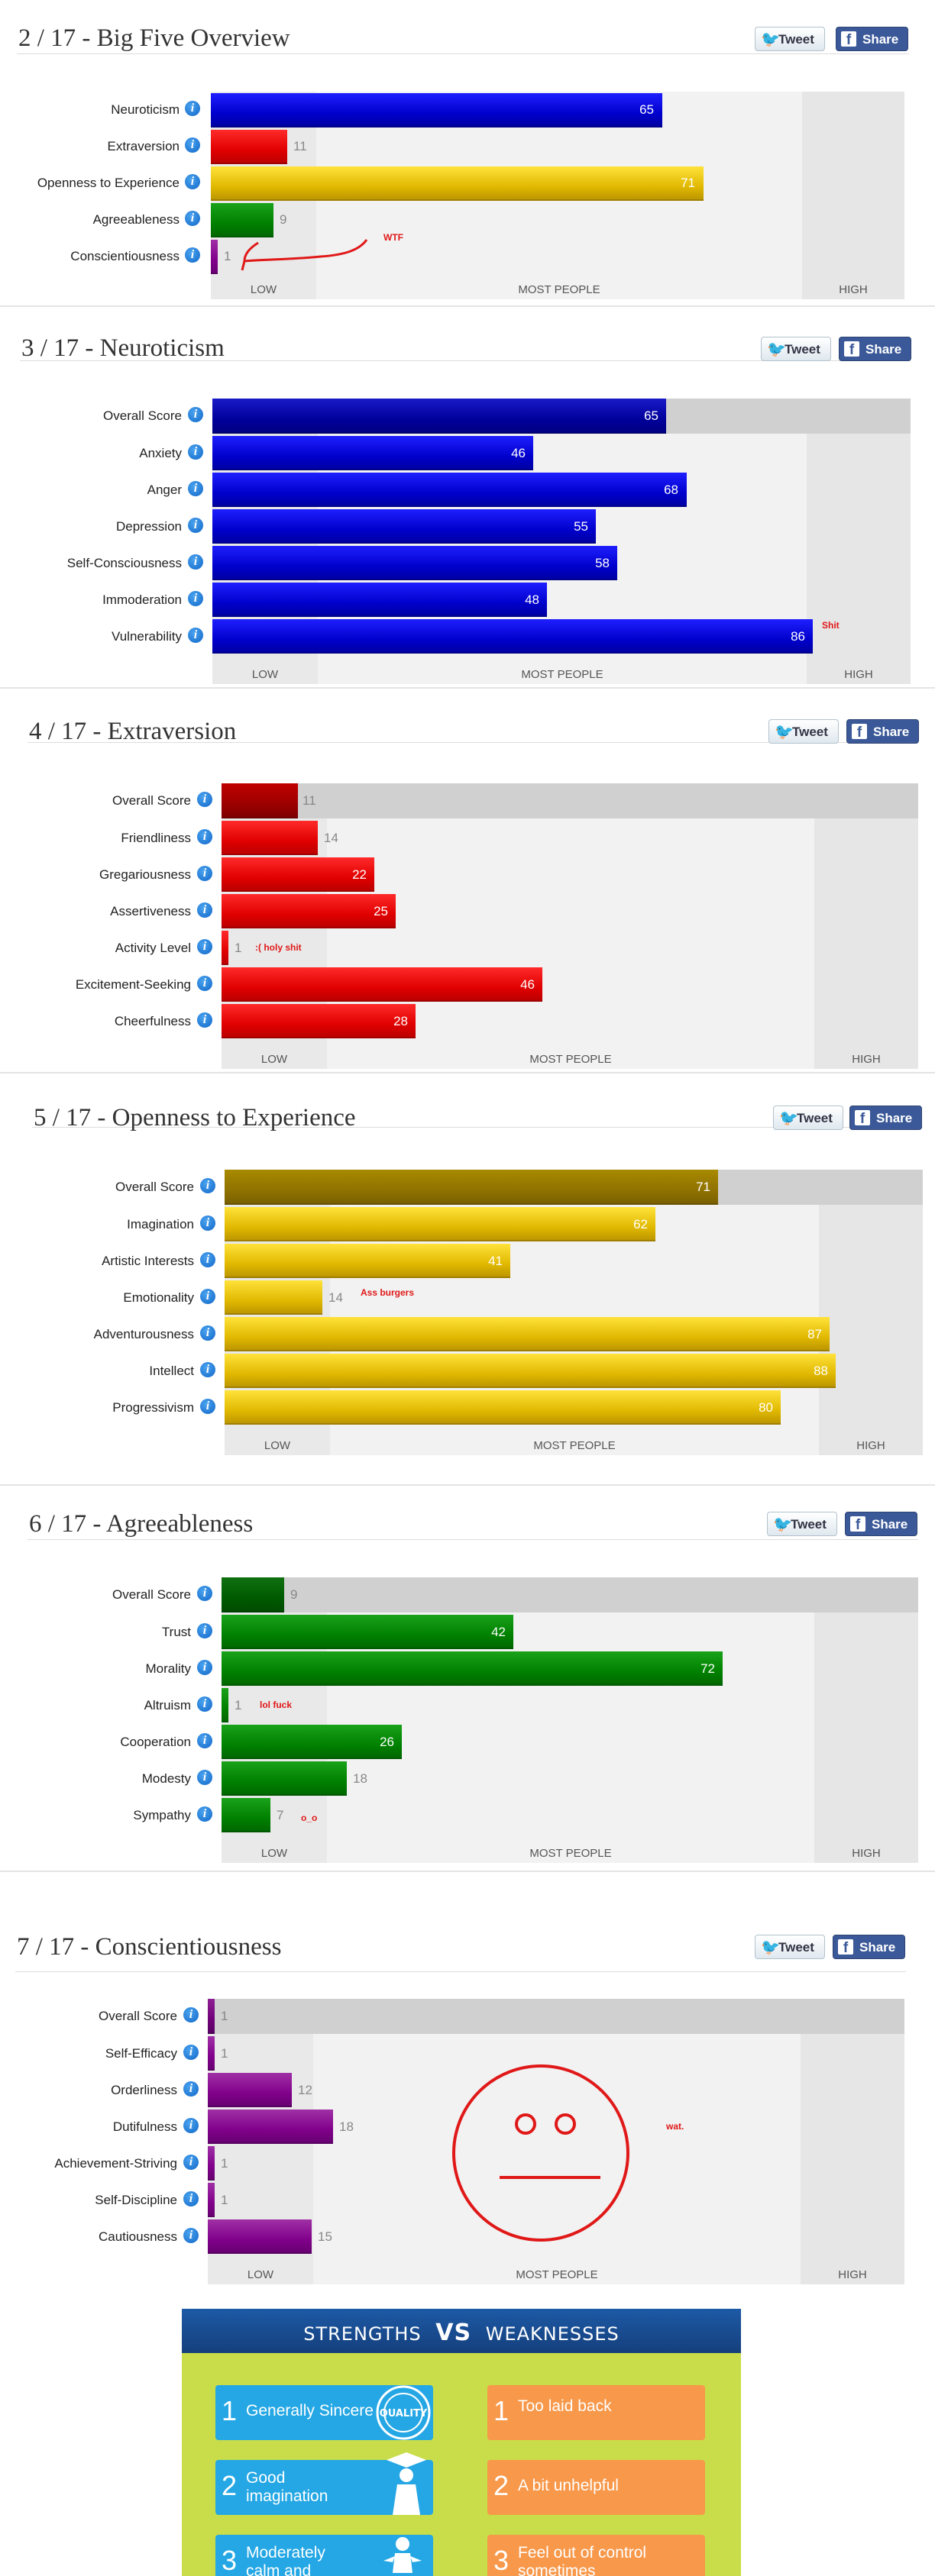  I want to click on facet-label: Imagination, so click(160, 1224).